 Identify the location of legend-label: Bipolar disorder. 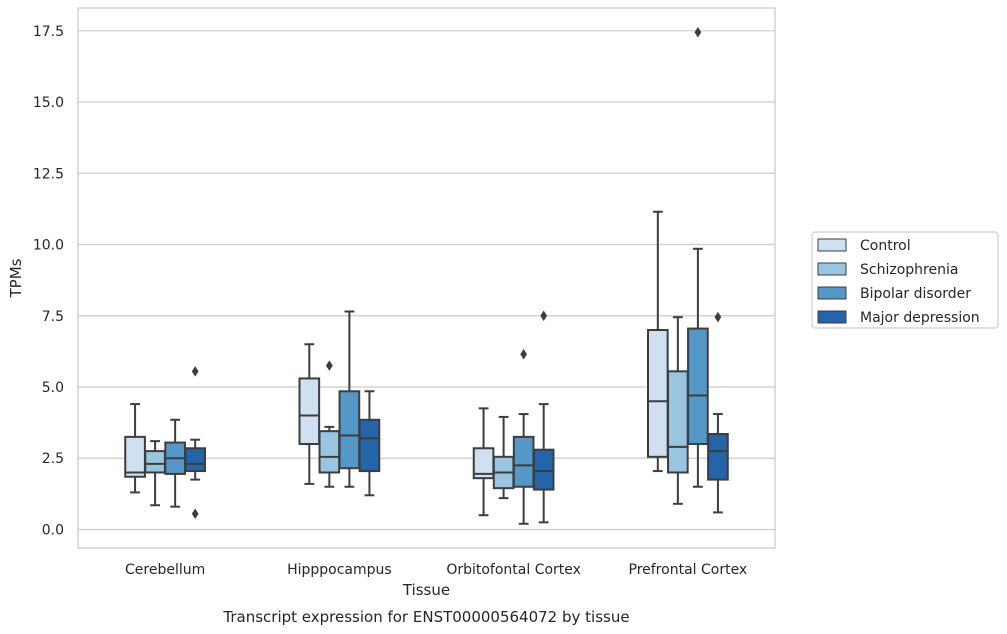
(915, 294).